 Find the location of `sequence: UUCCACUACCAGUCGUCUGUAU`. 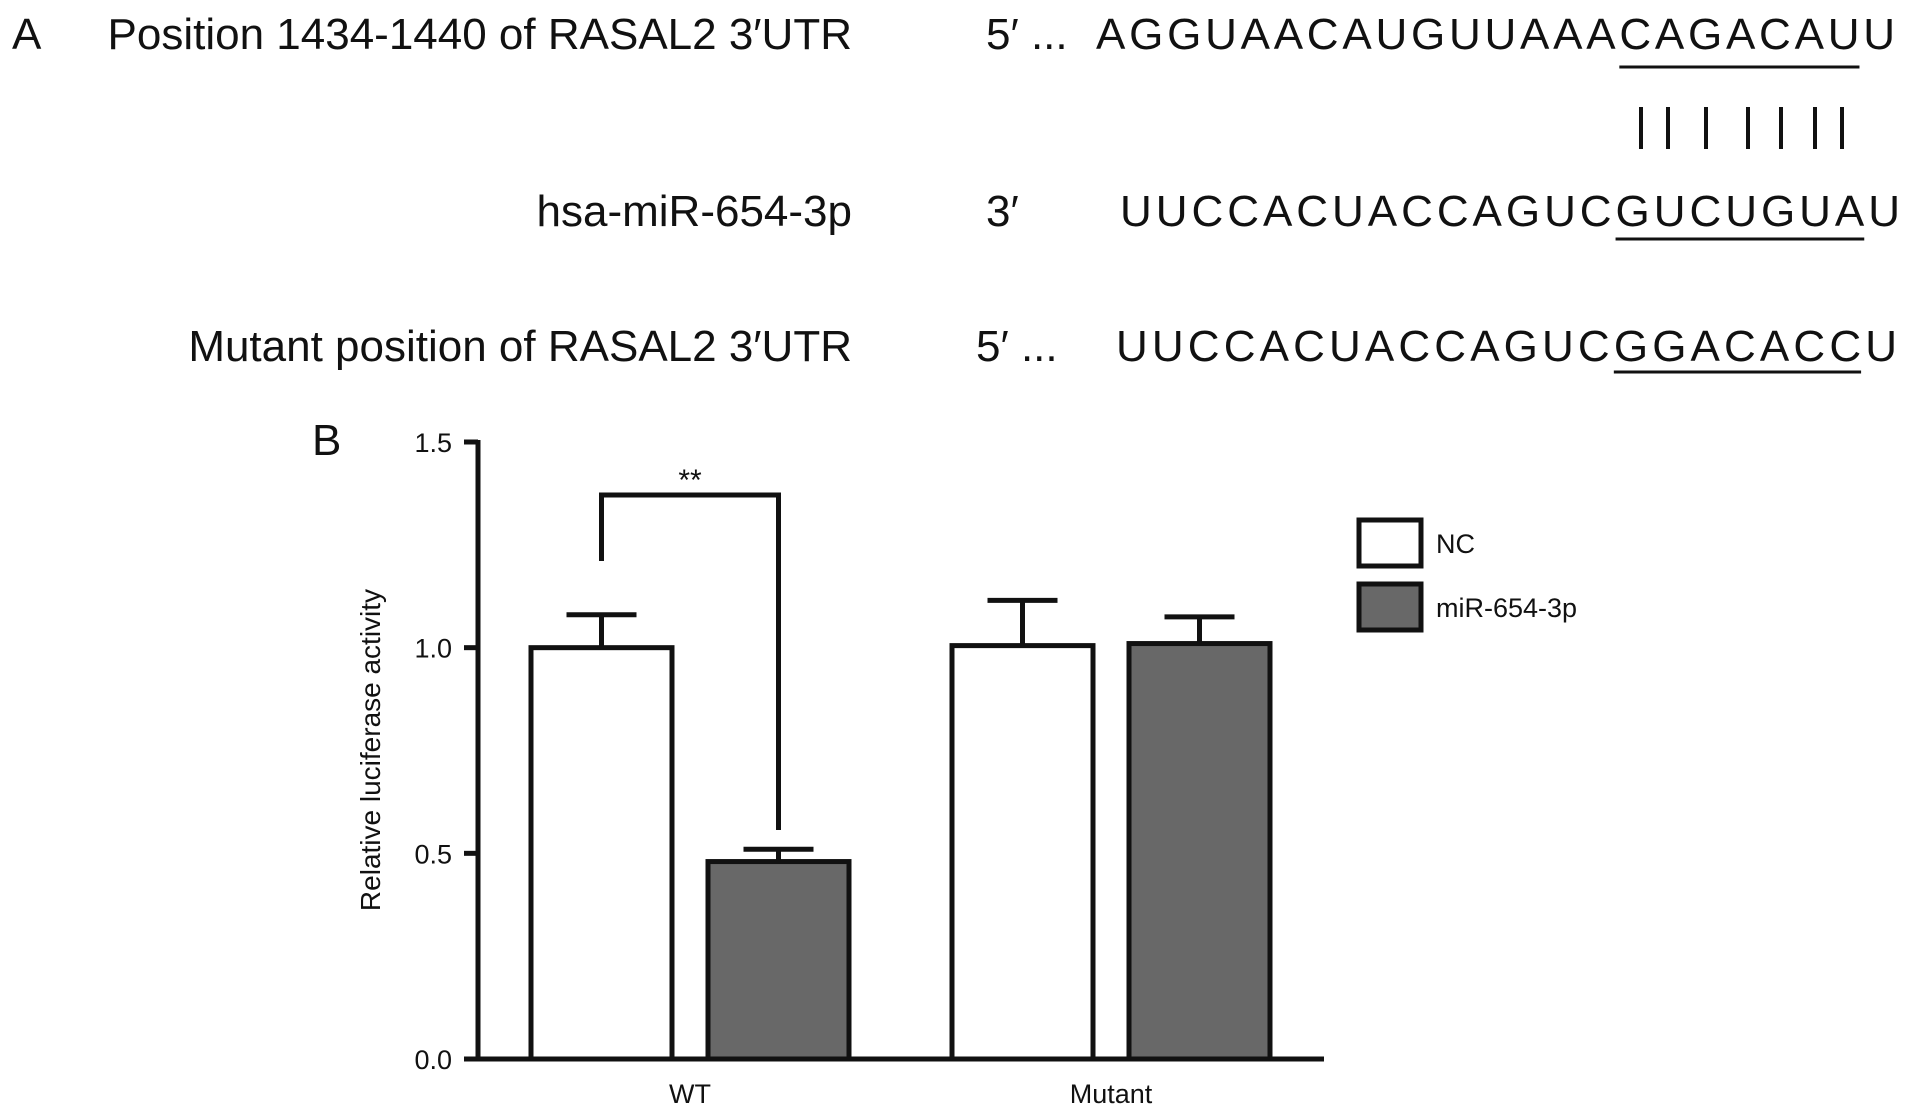

sequence: UUCCACUACCAGUCGUCUGUAU is located at coordinates (1510, 211).